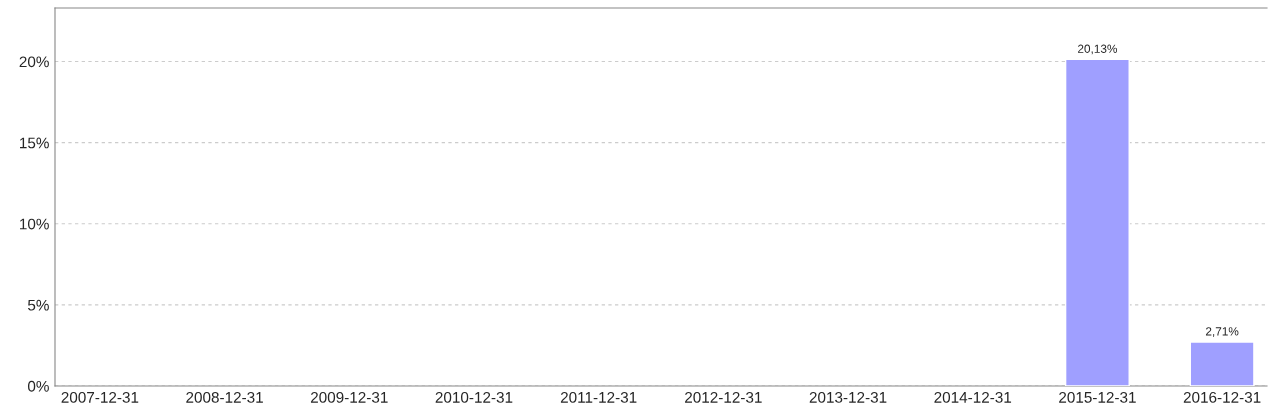 Image resolution: width=1272 pixels, height=418 pixels. Describe the element at coordinates (973, 397) in the screenshot. I see `x-tick-label: 2014-12-31` at that location.